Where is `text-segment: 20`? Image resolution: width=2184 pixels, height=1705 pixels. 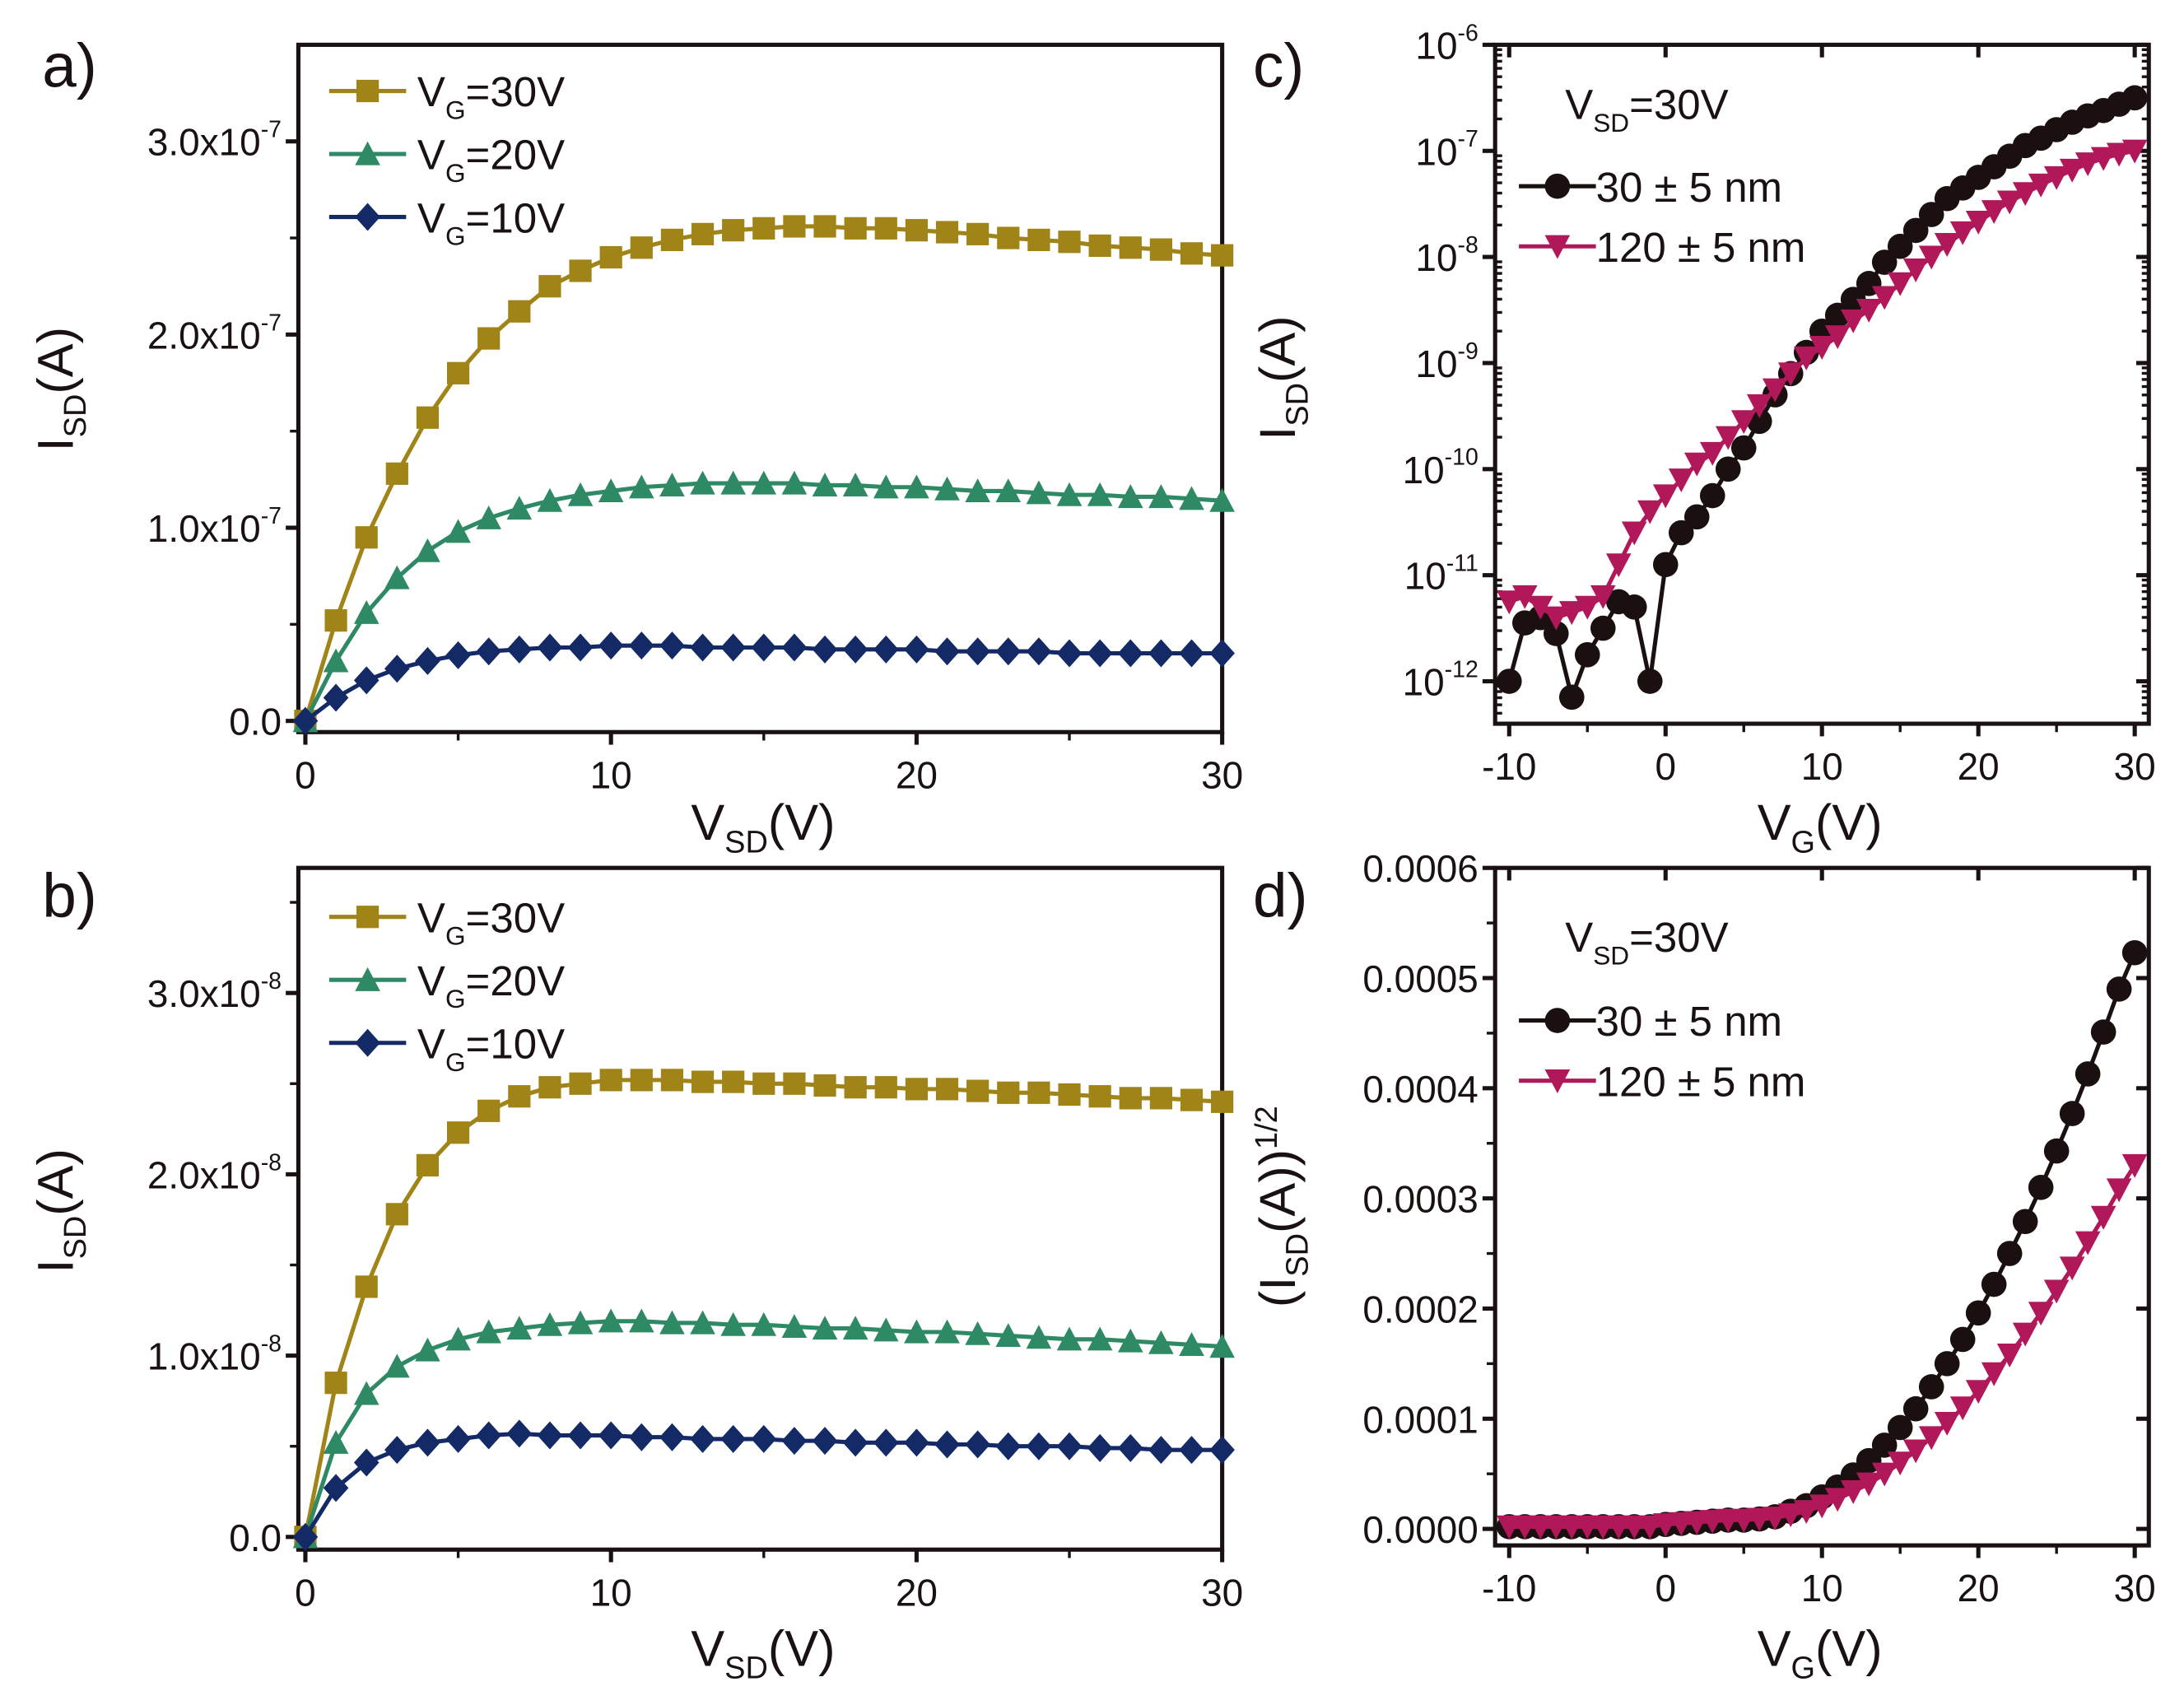 text-segment: 20 is located at coordinates (1979, 766).